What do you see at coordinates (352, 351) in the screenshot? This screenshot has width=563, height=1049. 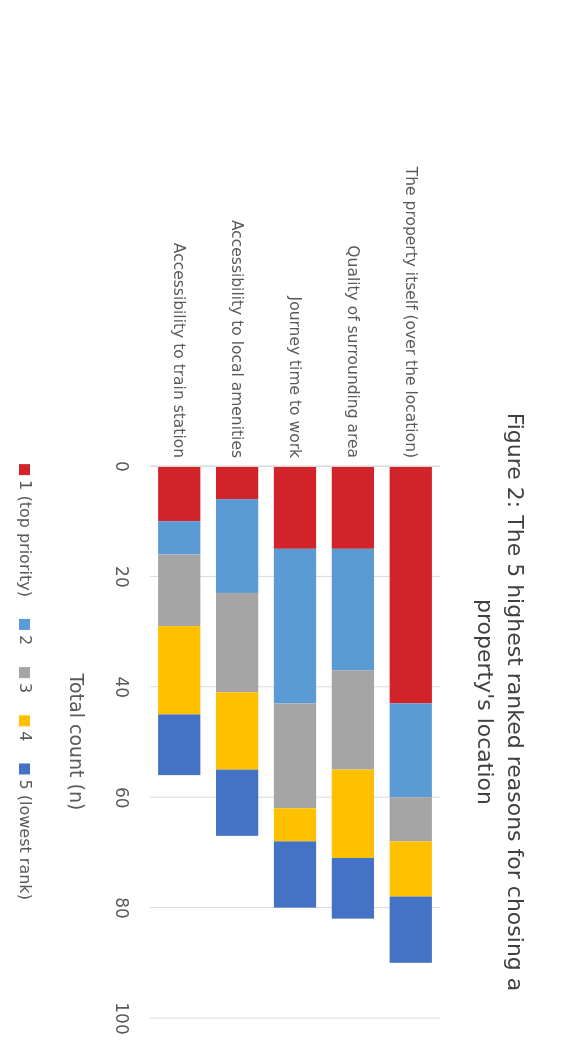 I see `x-tick-label: Quality of surrounding area` at bounding box center [352, 351].